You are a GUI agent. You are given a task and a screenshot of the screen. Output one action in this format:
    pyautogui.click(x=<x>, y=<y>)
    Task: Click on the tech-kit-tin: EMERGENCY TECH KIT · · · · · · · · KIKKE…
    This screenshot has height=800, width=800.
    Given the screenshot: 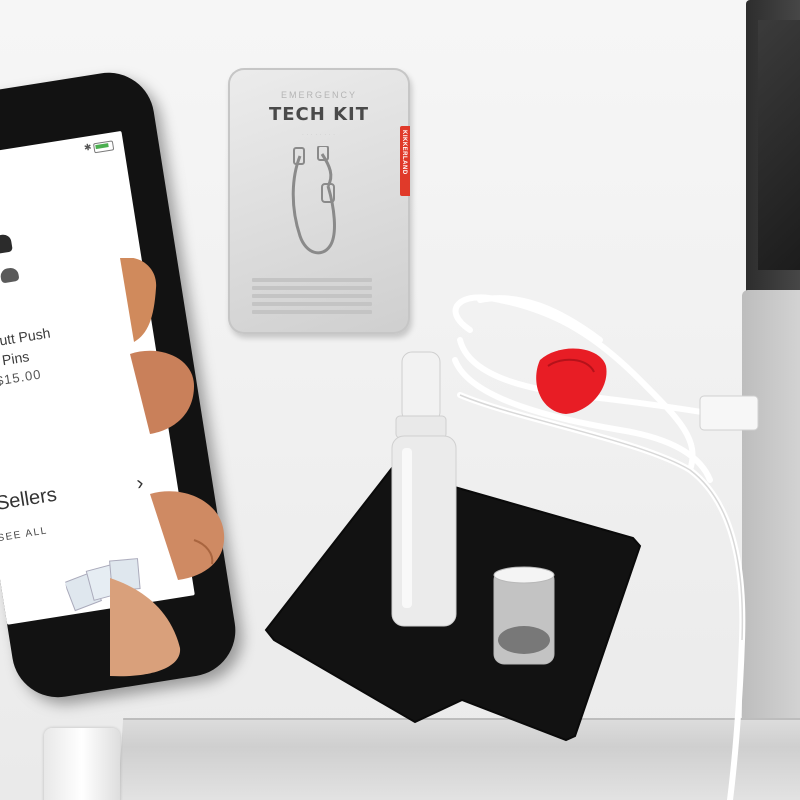 What is the action you would take?
    pyautogui.click(x=319, y=201)
    